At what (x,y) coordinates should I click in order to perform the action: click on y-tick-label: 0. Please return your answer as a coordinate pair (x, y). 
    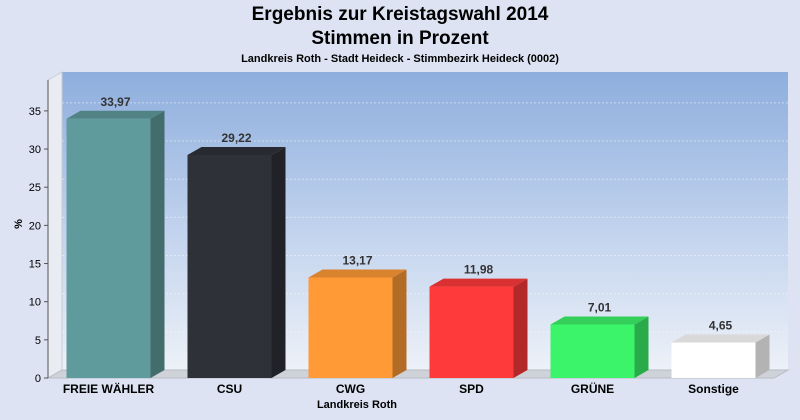
    Looking at the image, I should click on (38, 379).